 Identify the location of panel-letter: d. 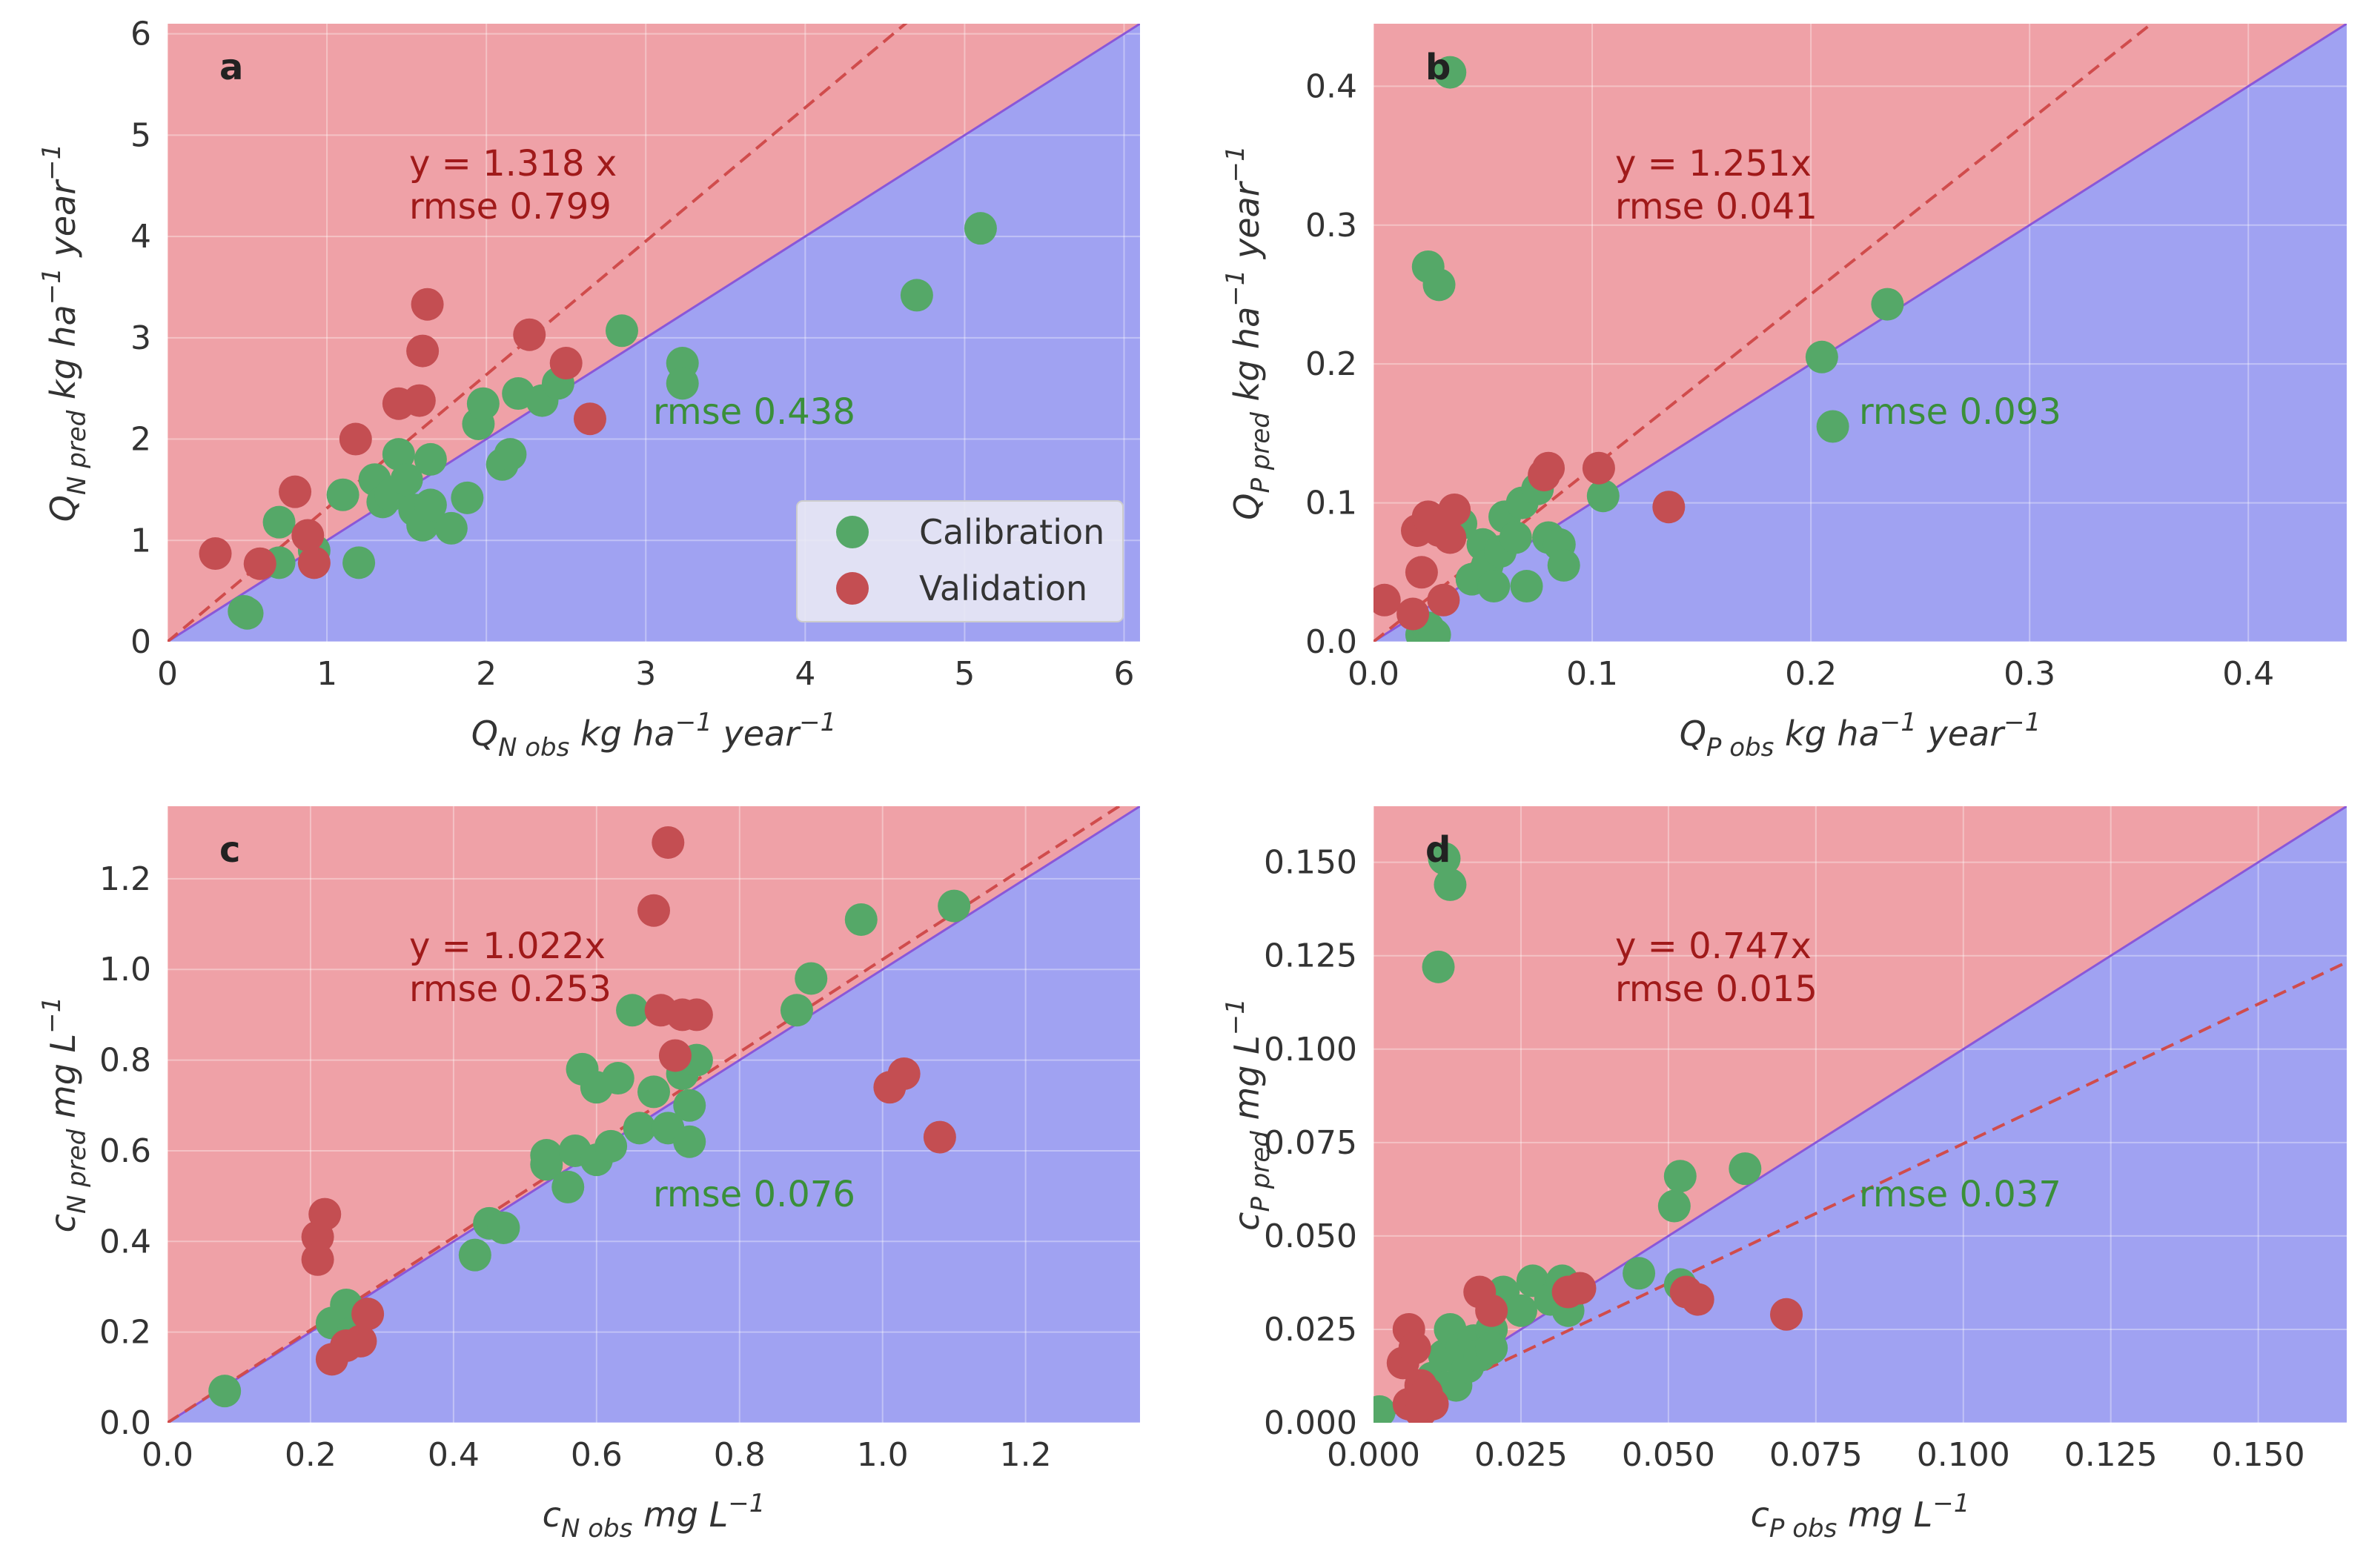
(1438, 850).